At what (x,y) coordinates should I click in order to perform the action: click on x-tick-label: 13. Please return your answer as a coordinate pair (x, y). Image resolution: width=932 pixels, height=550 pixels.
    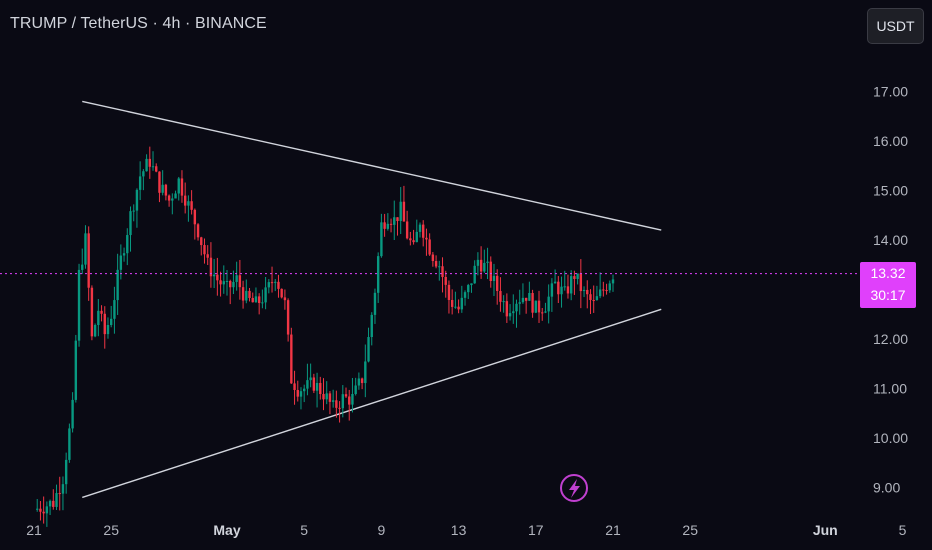
    Looking at the image, I should click on (459, 530).